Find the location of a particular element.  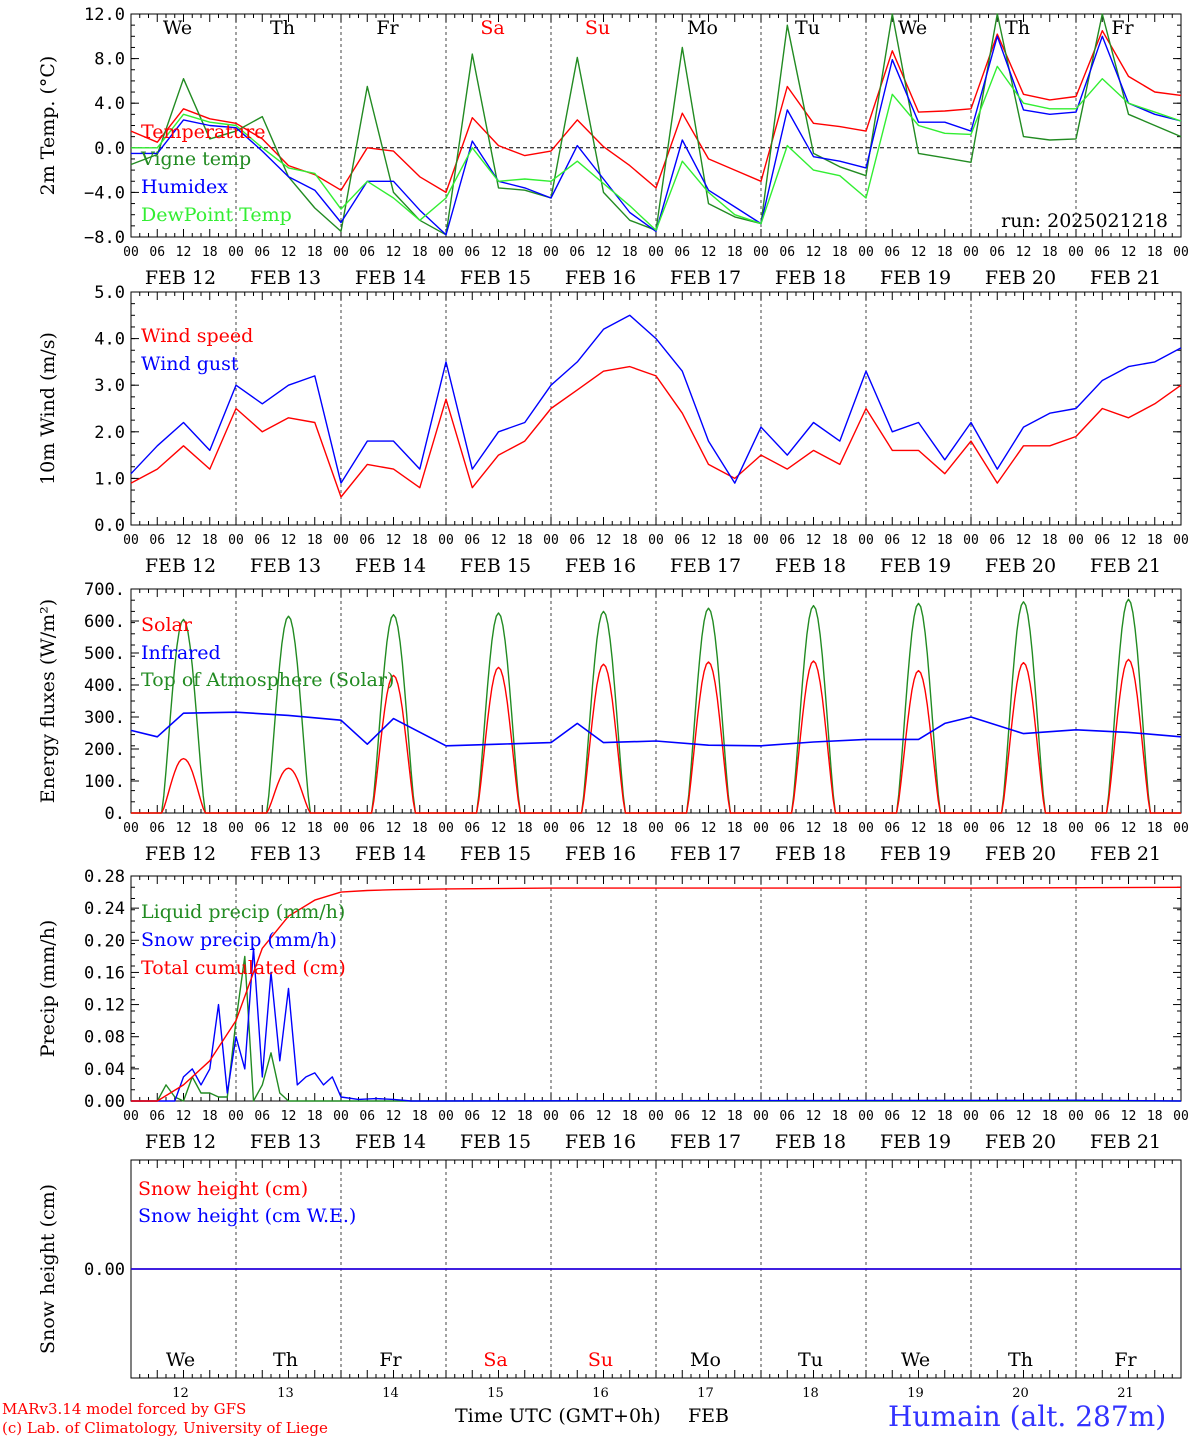

date-label: FEB 16 is located at coordinates (600, 566).